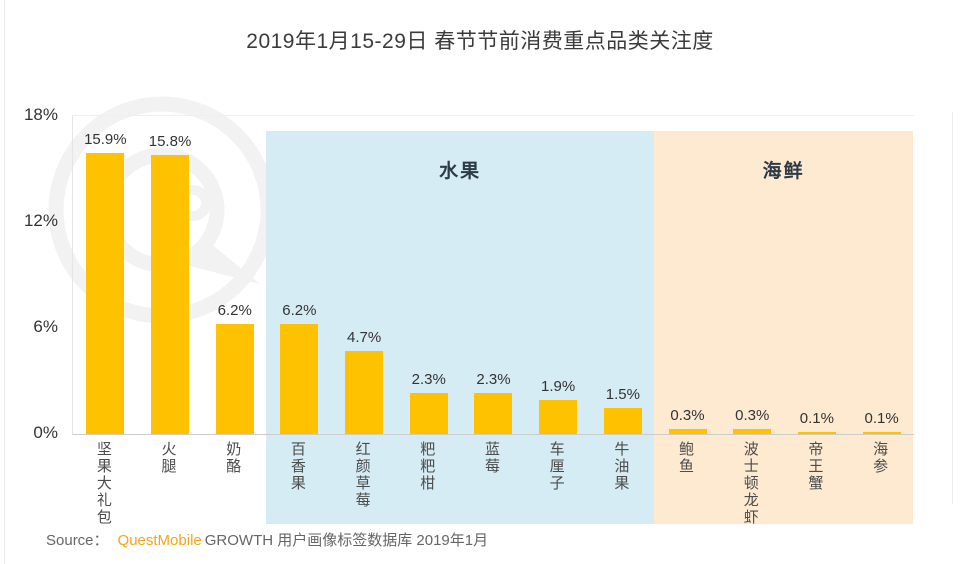 The width and height of the screenshot is (960, 564). Describe the element at coordinates (558, 387) in the screenshot. I see `bar-value-label: 1.9%` at that location.